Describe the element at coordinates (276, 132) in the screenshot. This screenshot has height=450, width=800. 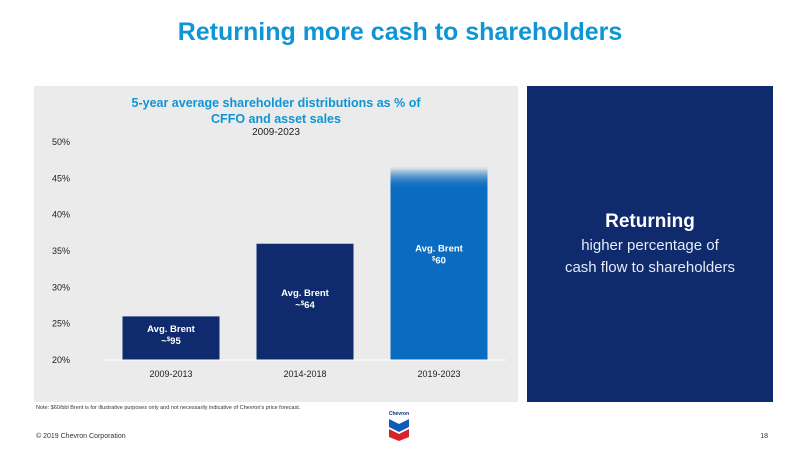
I see `chart-subtitle: 2009-2023` at that location.